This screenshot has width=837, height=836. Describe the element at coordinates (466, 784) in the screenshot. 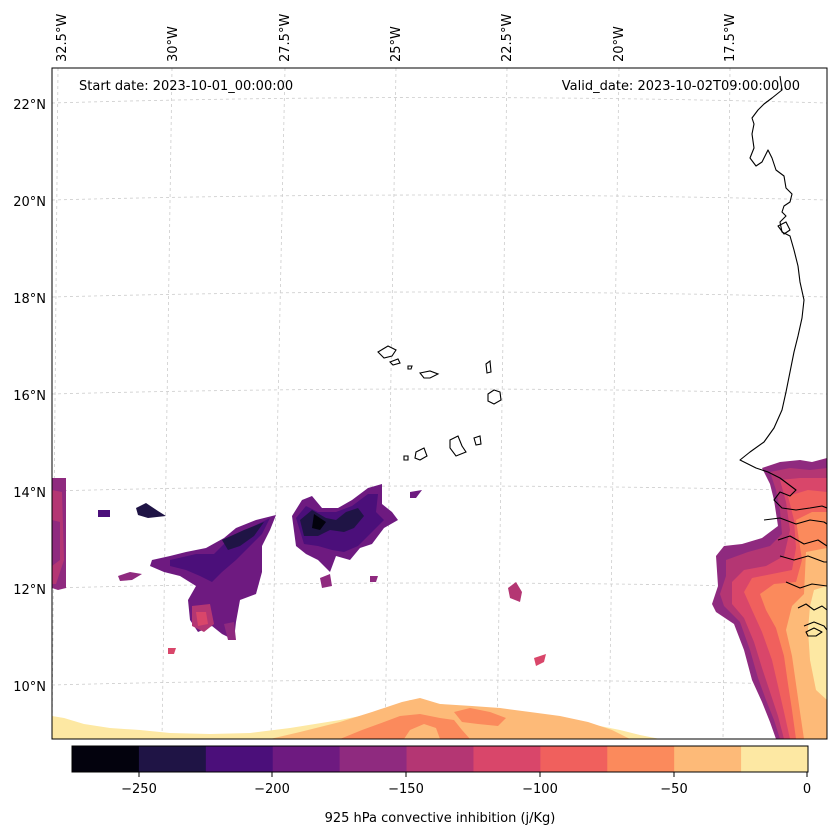

I see `colorbar-ticks: −250 −200 −150 −100 −50 0` at that location.